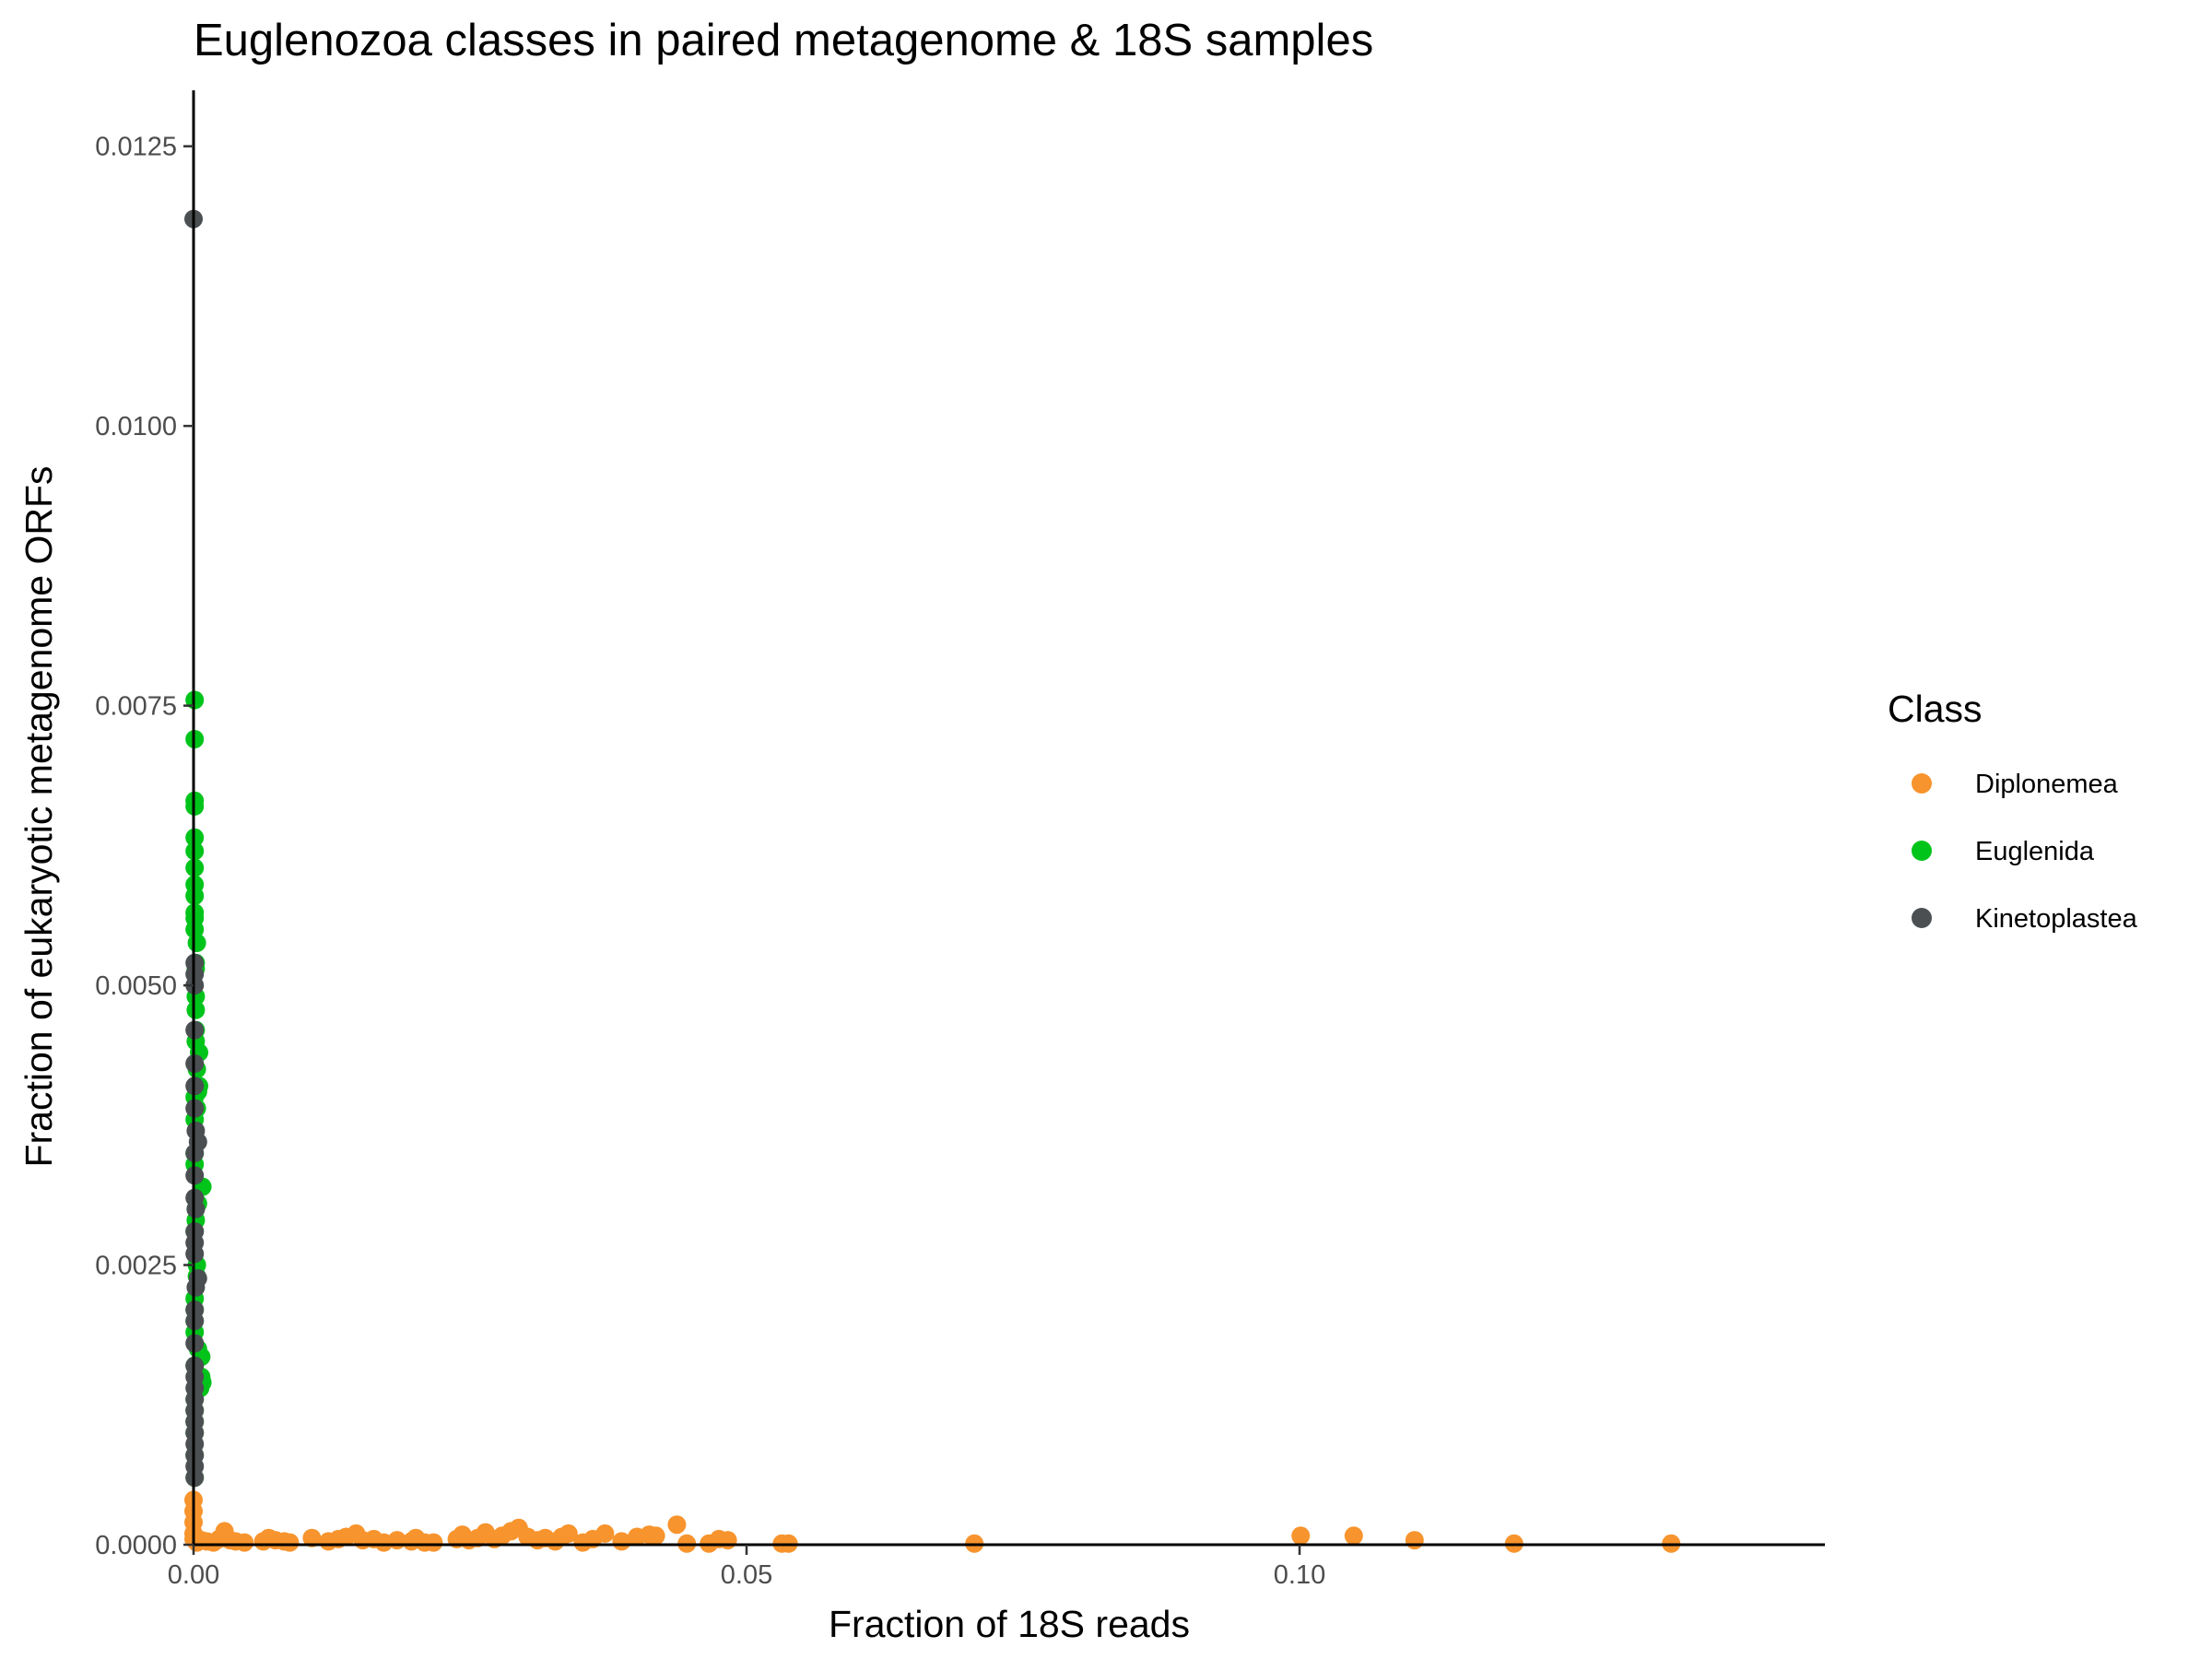  Describe the element at coordinates (1922, 918) in the screenshot. I see `legend-key-kinetoplastea` at that location.